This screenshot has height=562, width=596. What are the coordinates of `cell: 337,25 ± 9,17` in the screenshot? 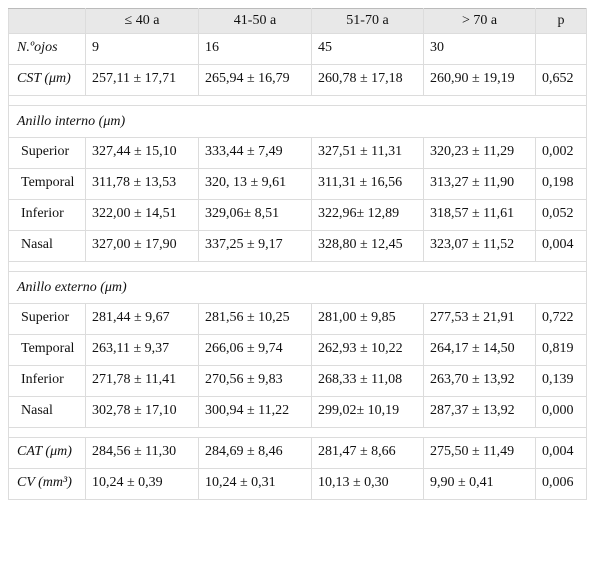 It's located at (255, 246).